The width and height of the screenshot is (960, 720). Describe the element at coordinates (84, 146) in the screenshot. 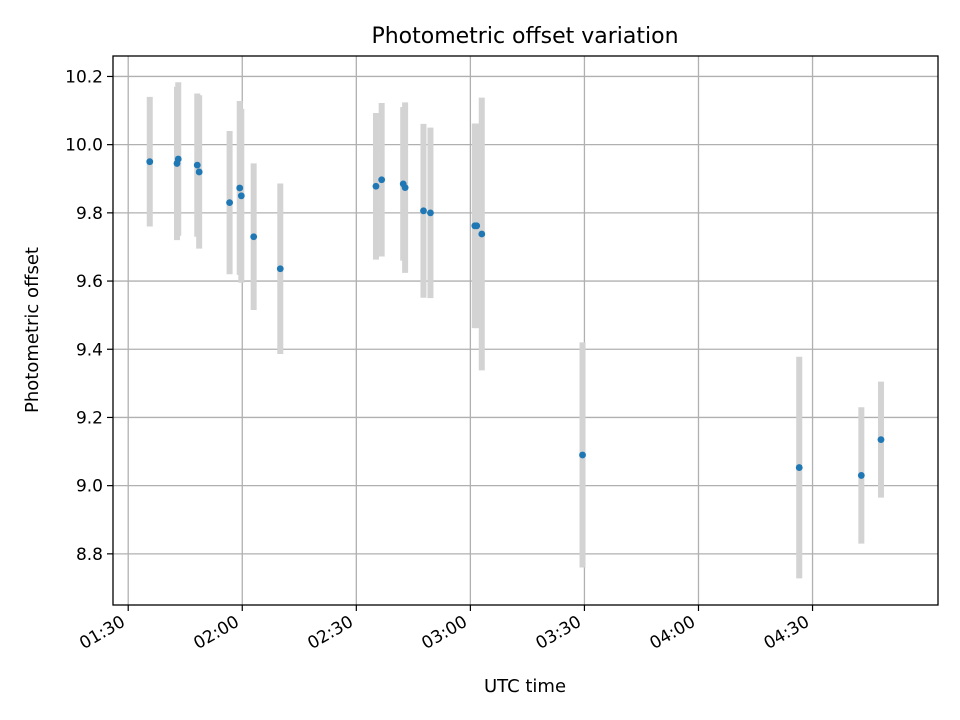

I see `y-tick-label: 10.0` at that location.